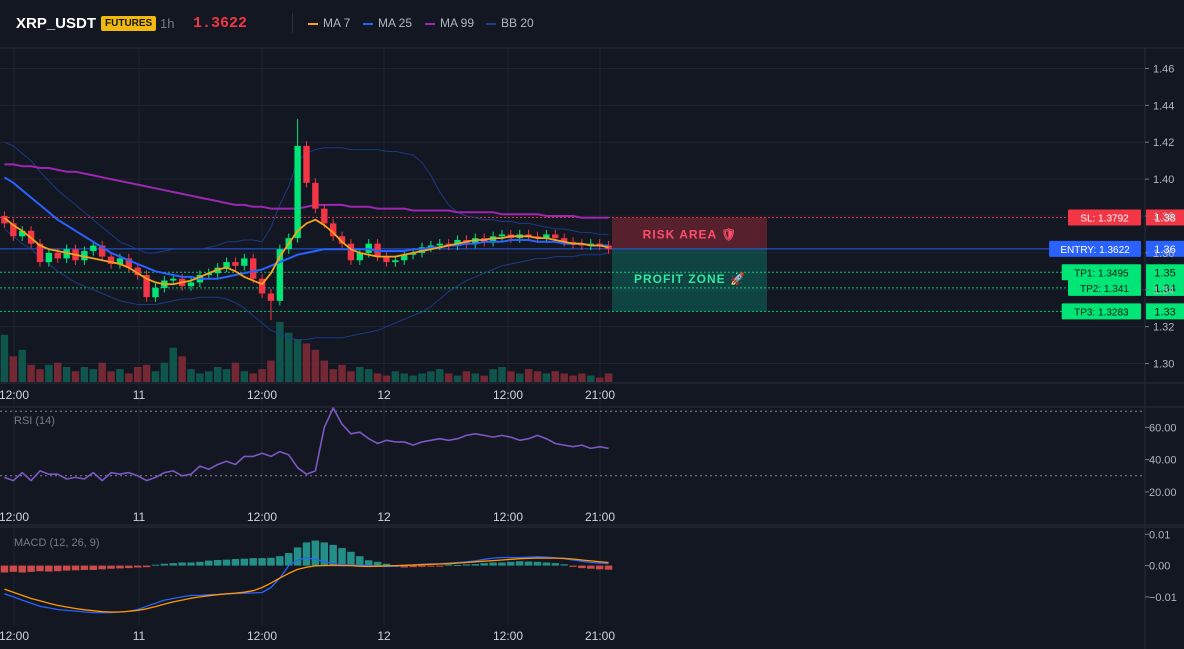 The height and width of the screenshot is (649, 1184). Describe the element at coordinates (449, 23) in the screenshot. I see `legend-ma99: MA 99` at that location.